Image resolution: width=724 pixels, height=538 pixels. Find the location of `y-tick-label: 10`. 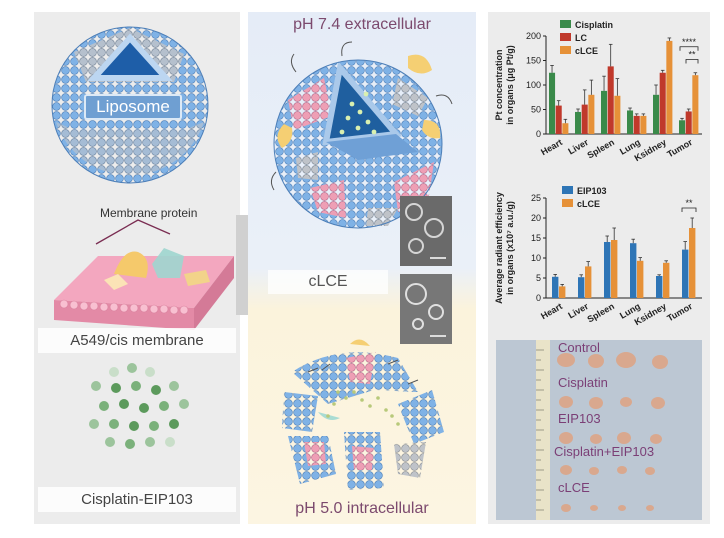

y-tick-label: 10 is located at coordinates (536, 258).